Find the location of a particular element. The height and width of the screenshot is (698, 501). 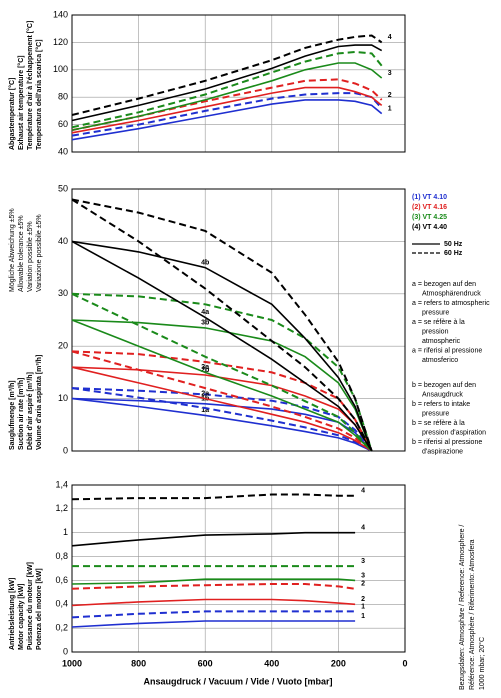

y-axis-title: Temperatura dell'aria scarica [°C] is located at coordinates (39, 94).